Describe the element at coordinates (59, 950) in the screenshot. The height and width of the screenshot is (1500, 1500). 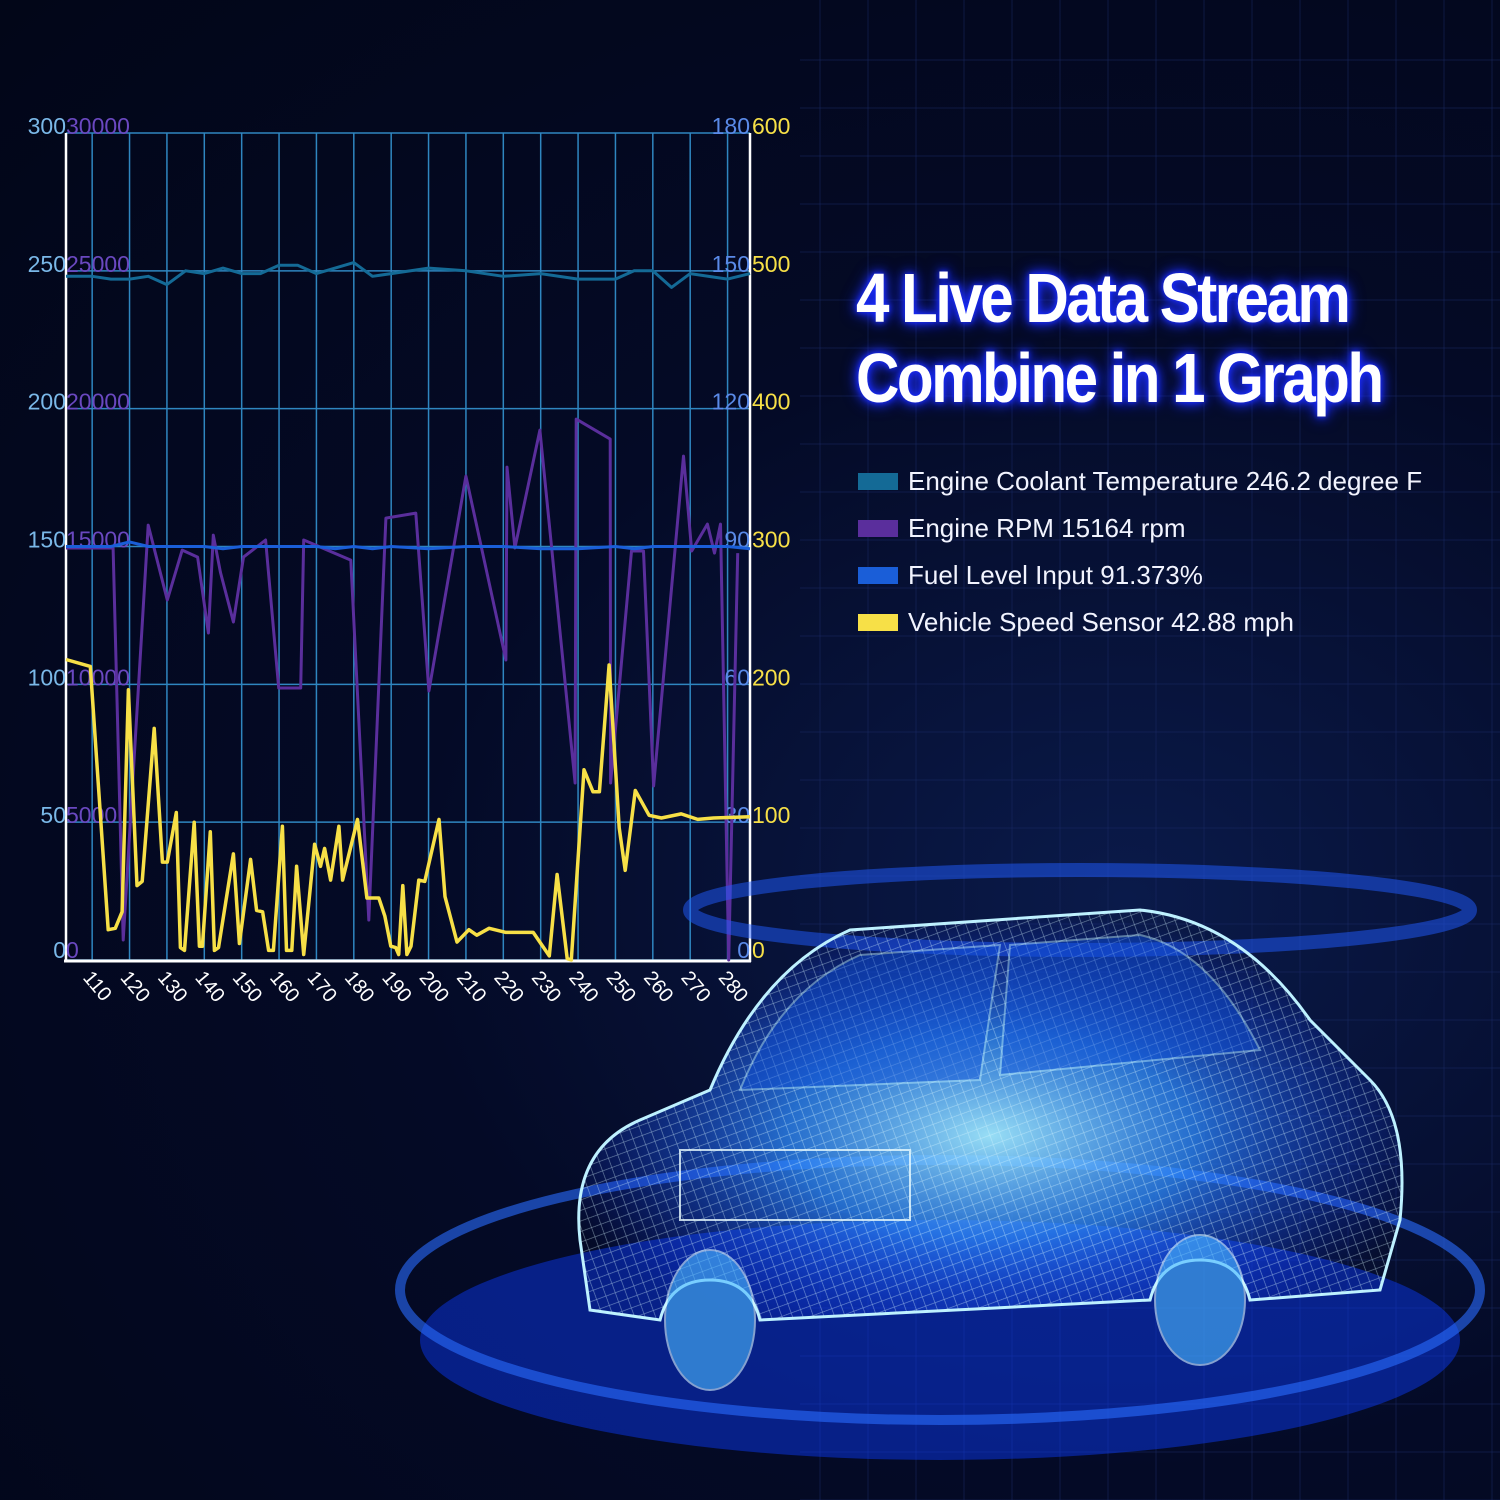
I see `y-tick-label-left-outer: 0` at that location.